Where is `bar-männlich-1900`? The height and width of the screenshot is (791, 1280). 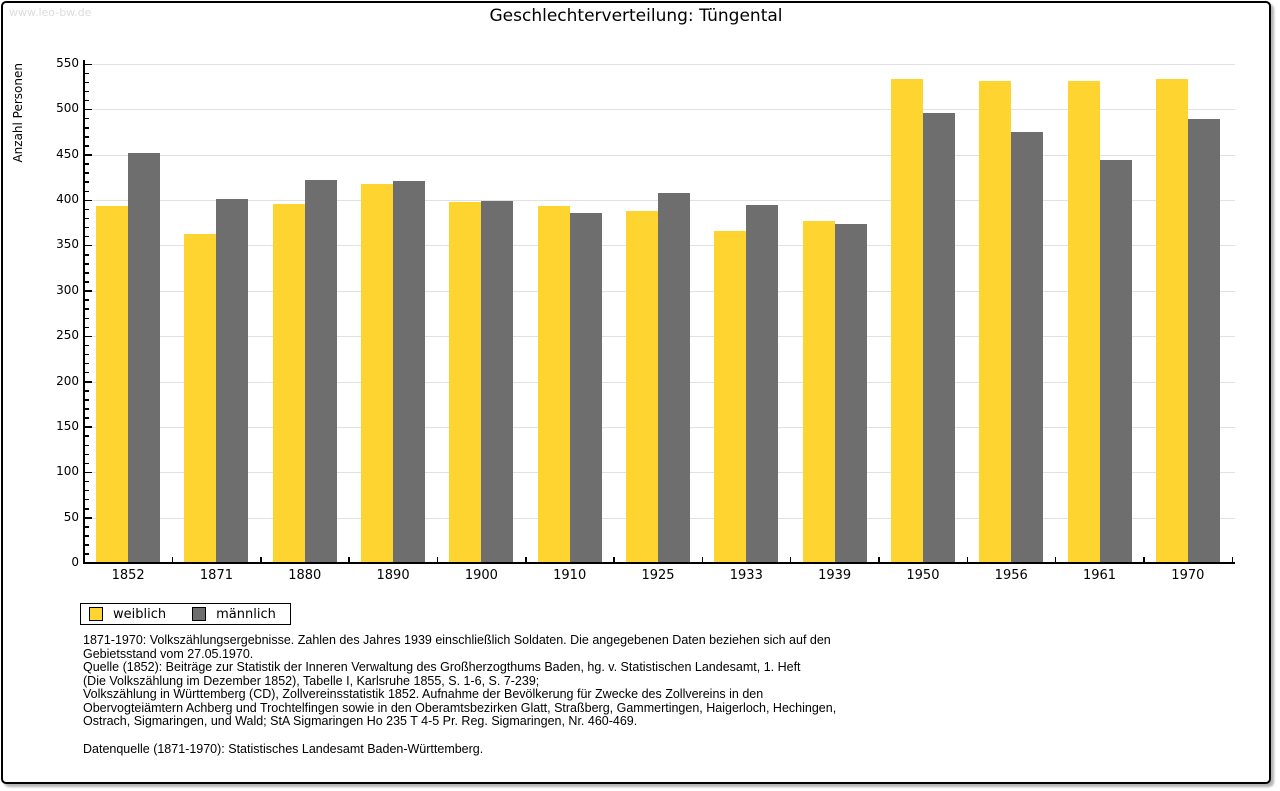
bar-männlich-1900 is located at coordinates (497, 381).